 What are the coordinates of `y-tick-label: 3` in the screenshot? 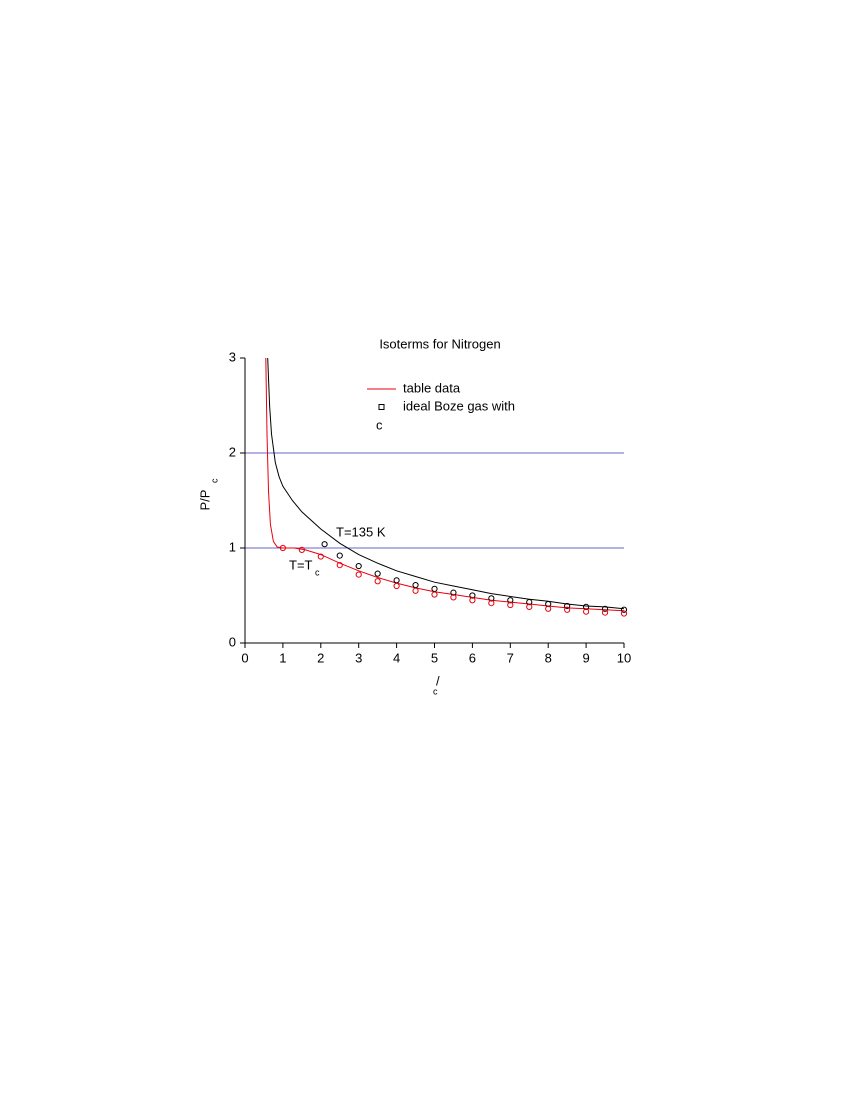 It's located at (232, 356).